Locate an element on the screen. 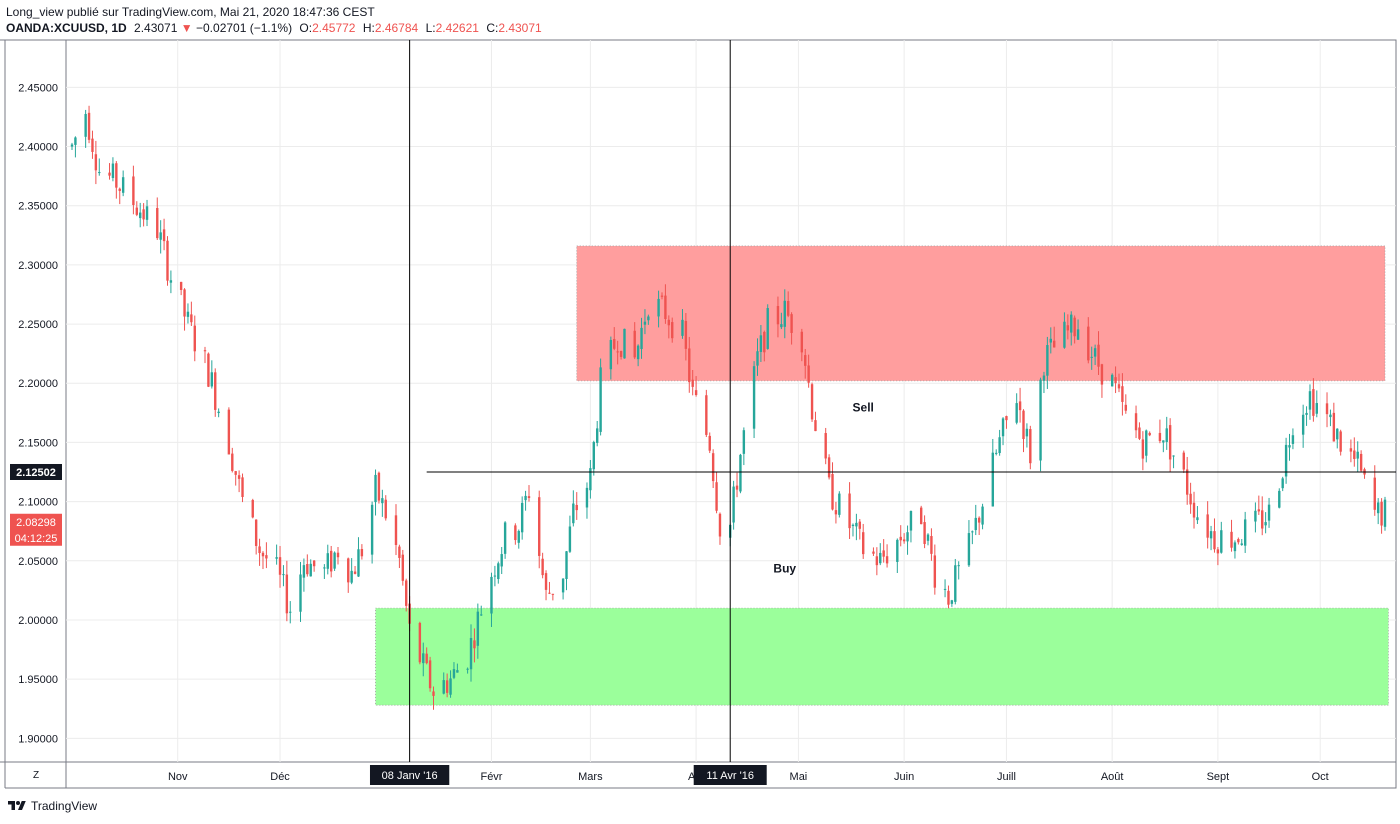  close-value: 2.43071 is located at coordinates (520, 28).